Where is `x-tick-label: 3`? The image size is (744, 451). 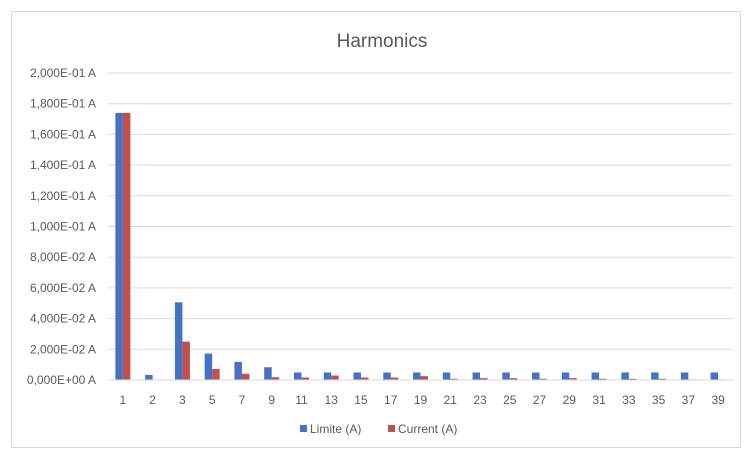
x-tick-label: 3 is located at coordinates (182, 400).